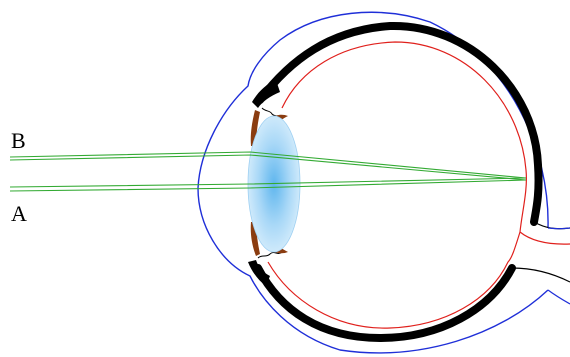 This screenshot has height=357, width=570. What do you see at coordinates (255, 128) in the screenshot?
I see `iris-upper` at bounding box center [255, 128].